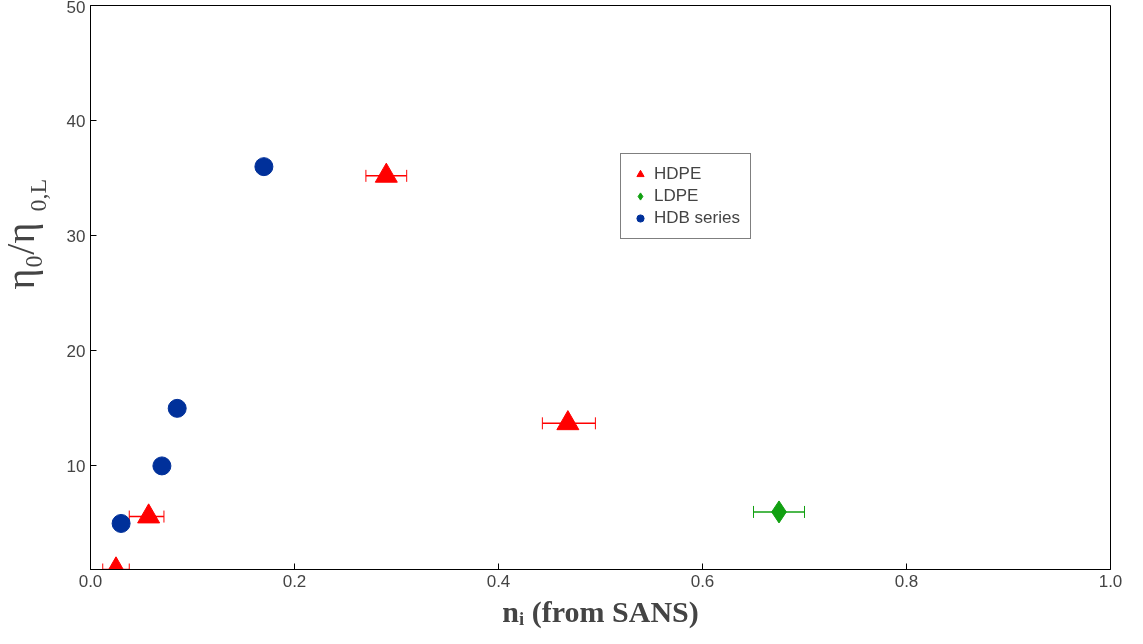  Describe the element at coordinates (678, 174) in the screenshot. I see `legend-label: HDPE` at that location.